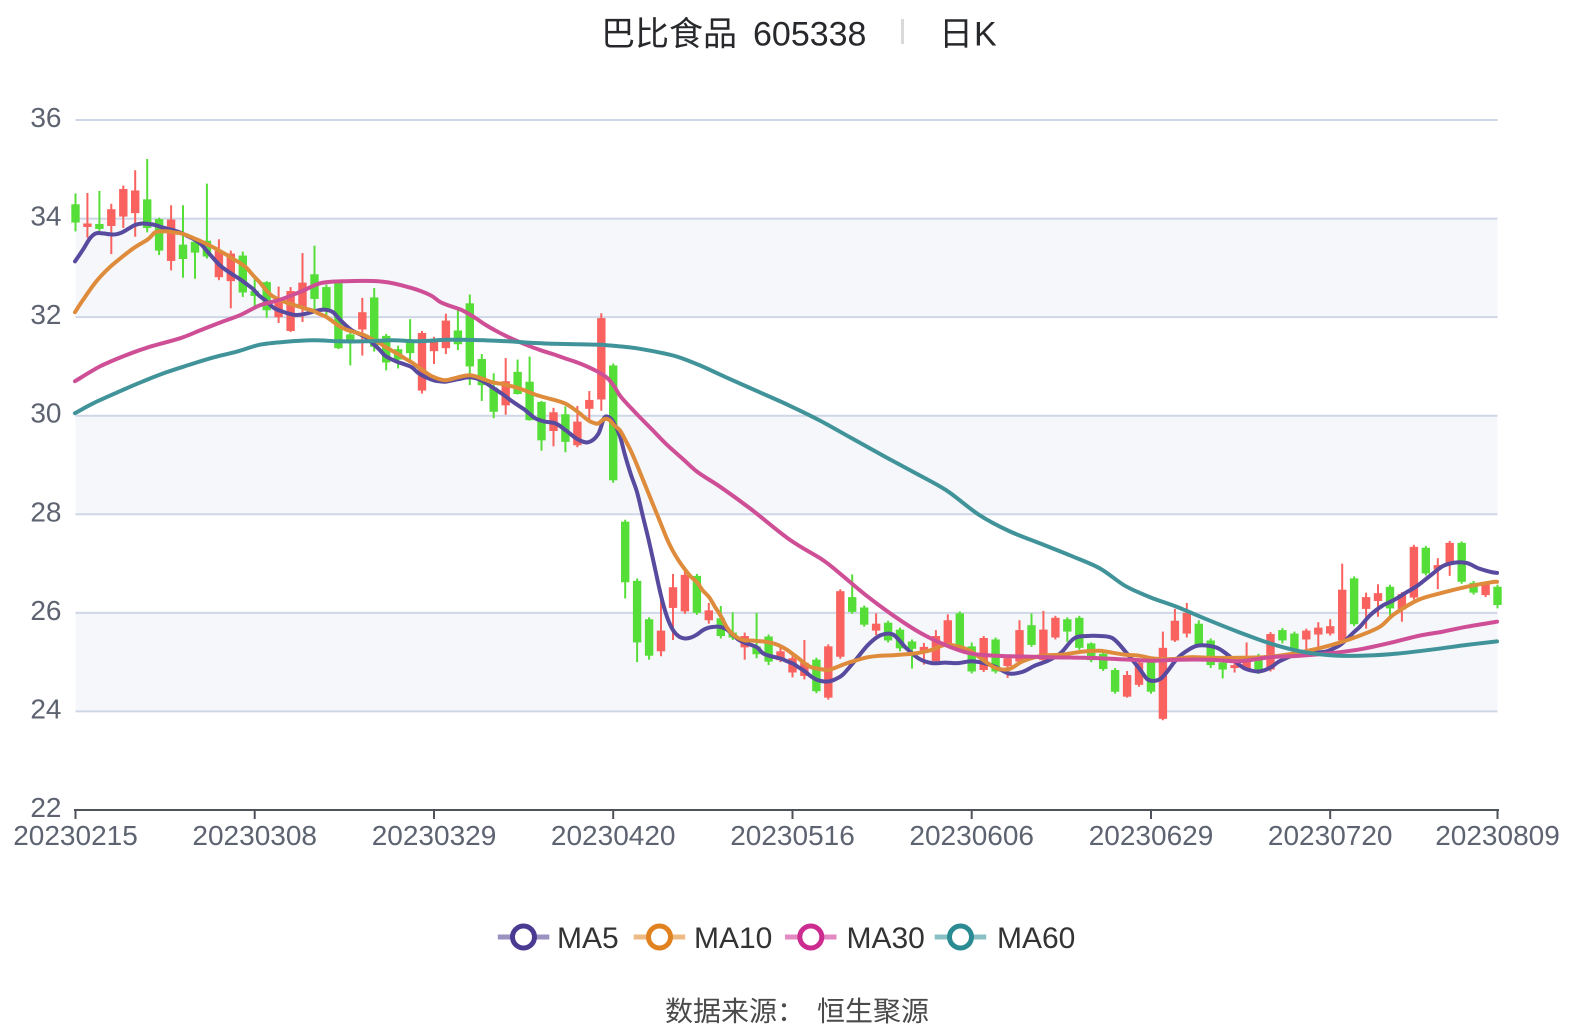 This screenshot has width=1590, height=1034. What do you see at coordinates (1497, 835) in the screenshot?
I see `svg-text: 20230809` at bounding box center [1497, 835].